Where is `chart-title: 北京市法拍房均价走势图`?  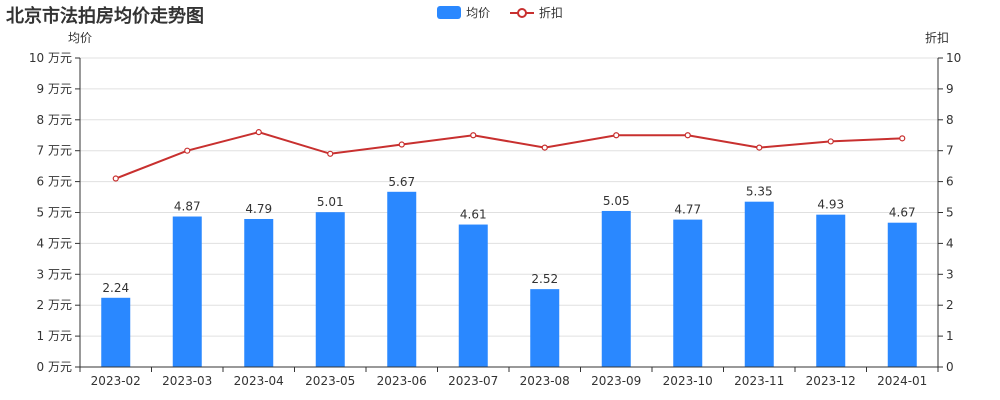 chart-title: 北京市法拍房均价走势图 is located at coordinates (105, 16).